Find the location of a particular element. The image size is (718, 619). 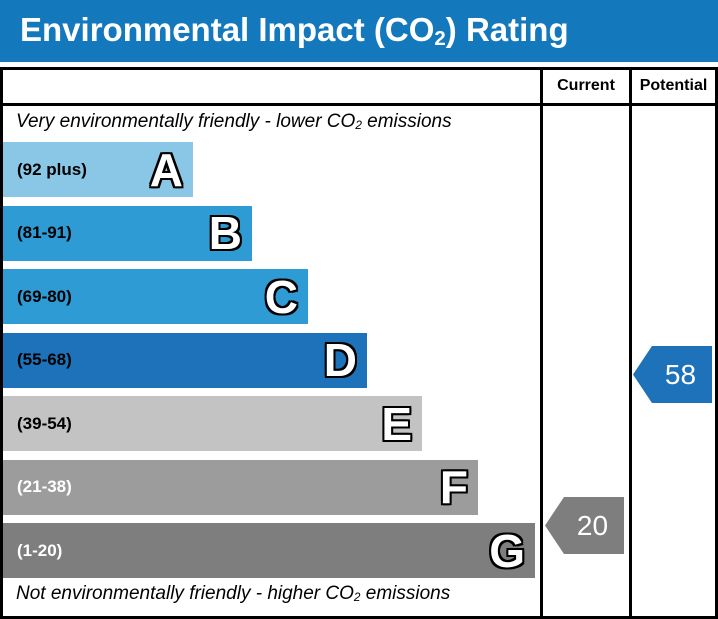

title-subscript: 2 is located at coordinates (440, 38).